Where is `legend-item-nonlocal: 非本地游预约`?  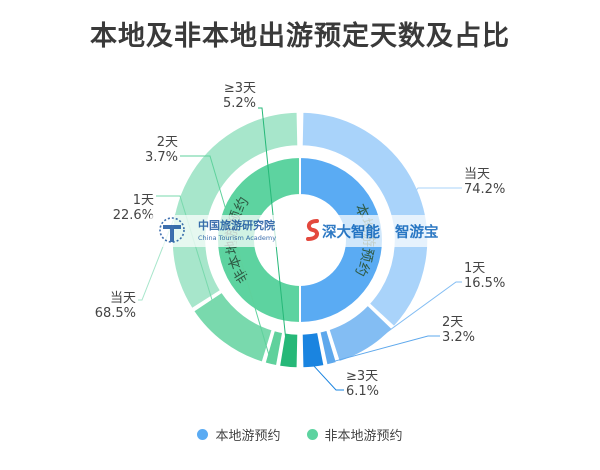 legend-item-nonlocal: 非本地游预约 is located at coordinates (354, 434).